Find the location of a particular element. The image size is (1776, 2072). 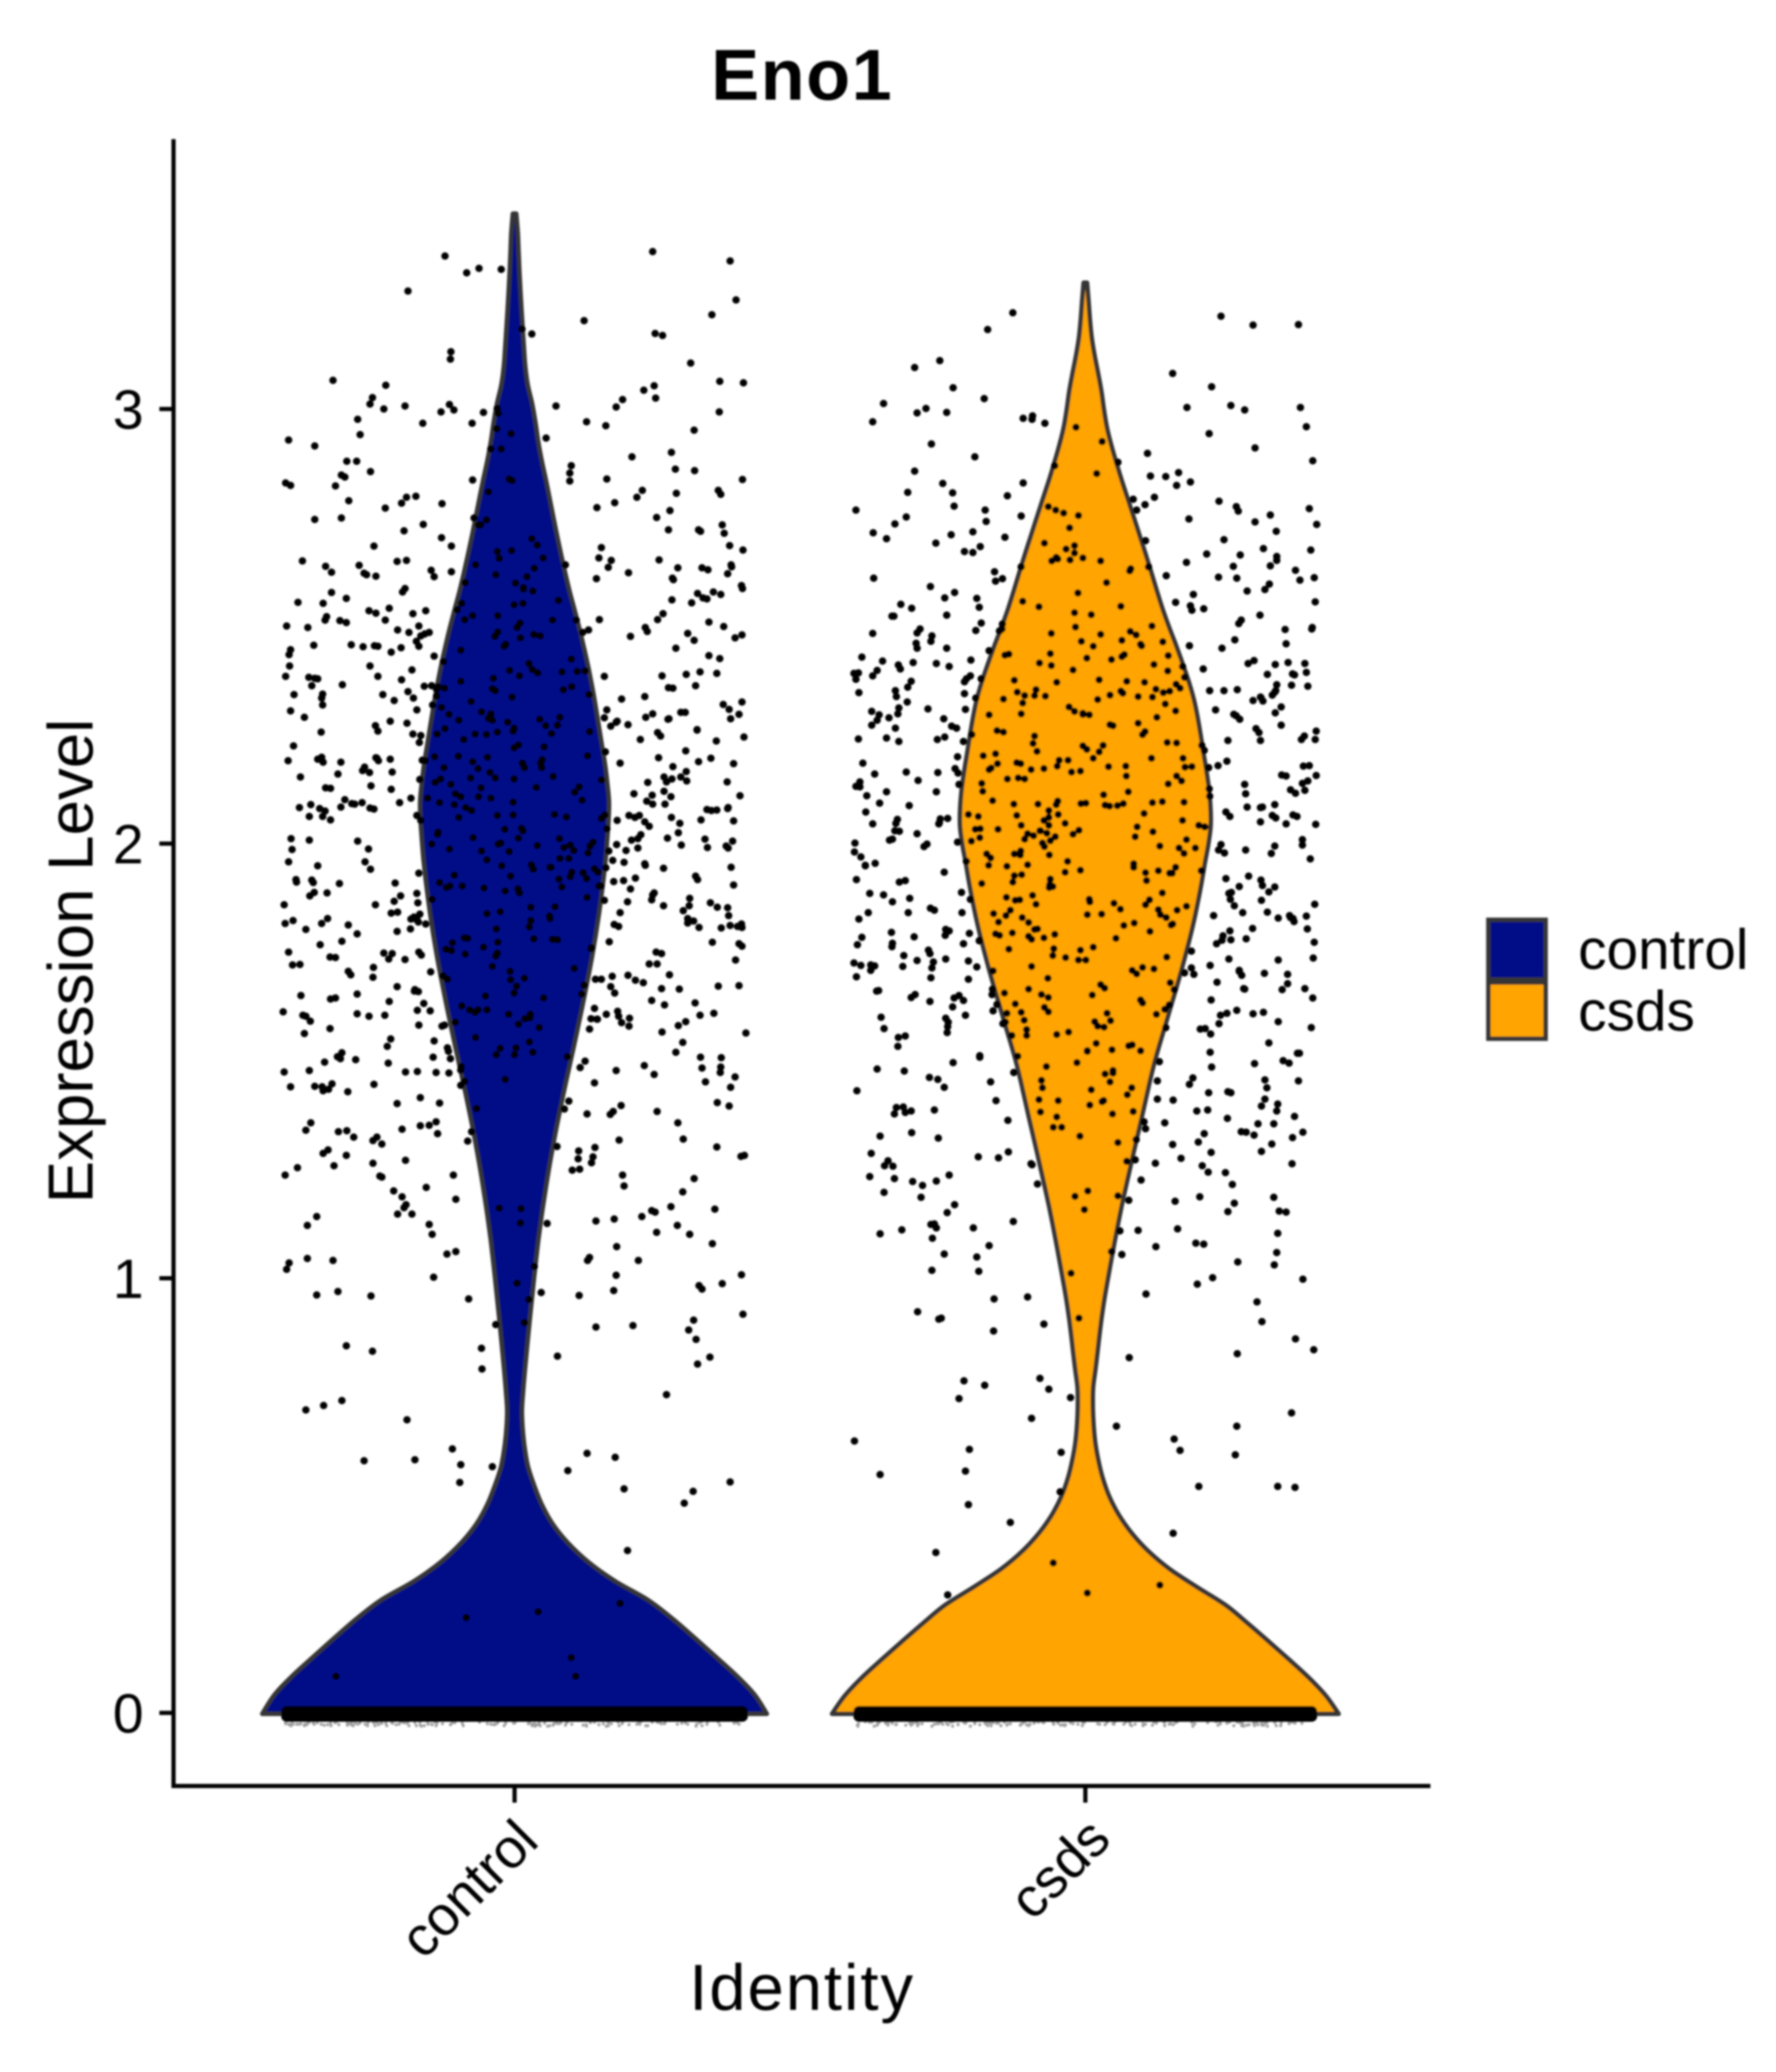

svg-text: control is located at coordinates (1663, 950).